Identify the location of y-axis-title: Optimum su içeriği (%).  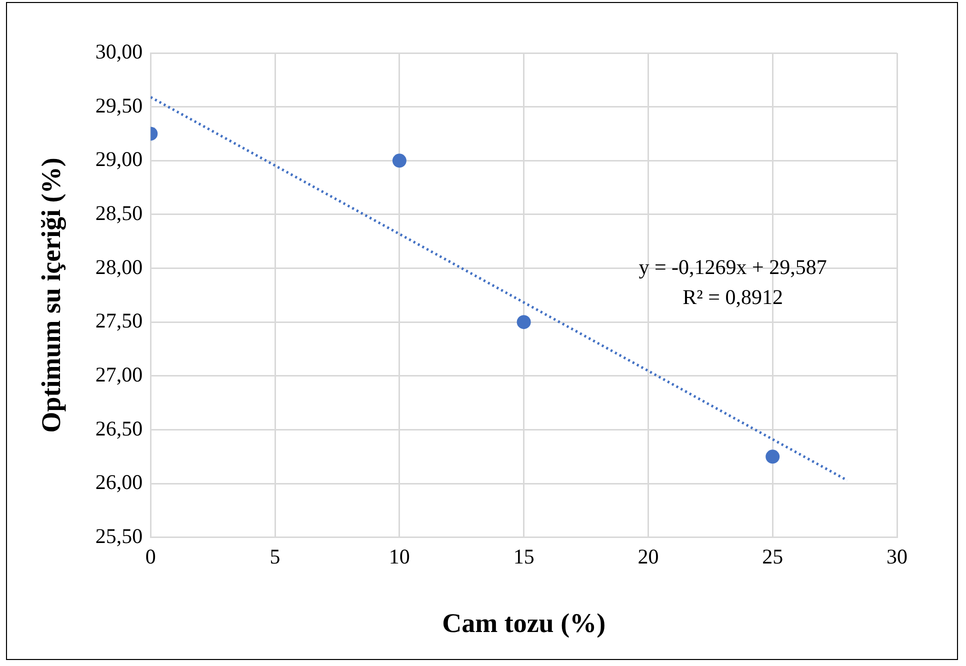
(51, 295).